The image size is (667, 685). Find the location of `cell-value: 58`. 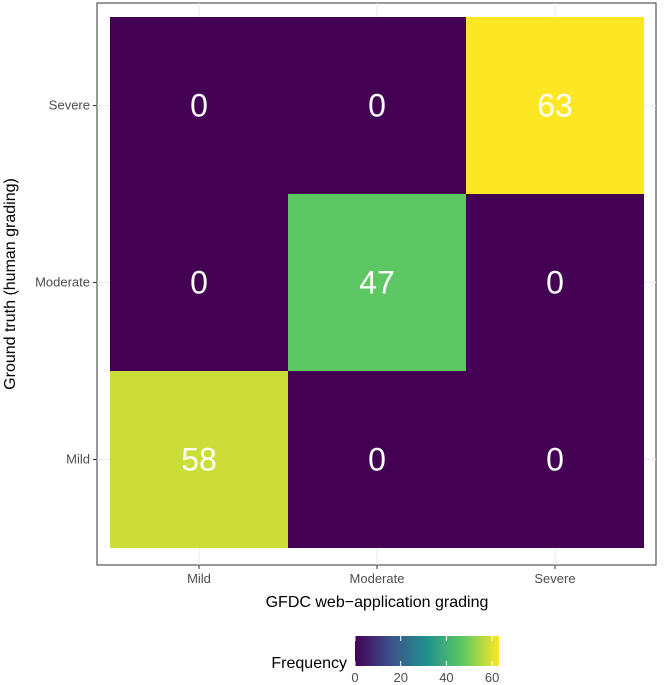

cell-value: 58 is located at coordinates (199, 460).